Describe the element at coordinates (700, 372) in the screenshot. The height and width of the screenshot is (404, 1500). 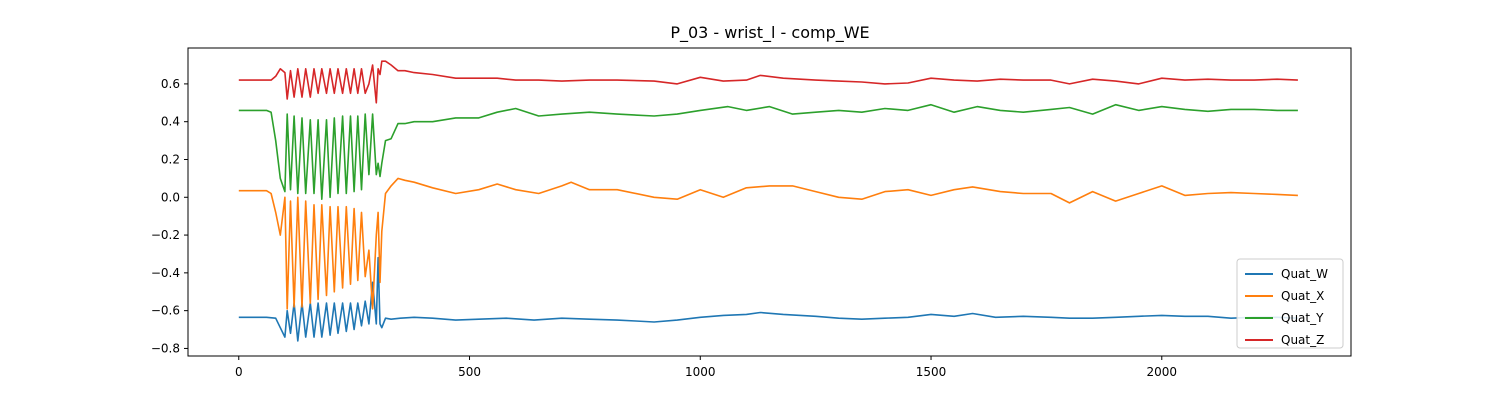
I see `x-tick-label: 1000` at that location.